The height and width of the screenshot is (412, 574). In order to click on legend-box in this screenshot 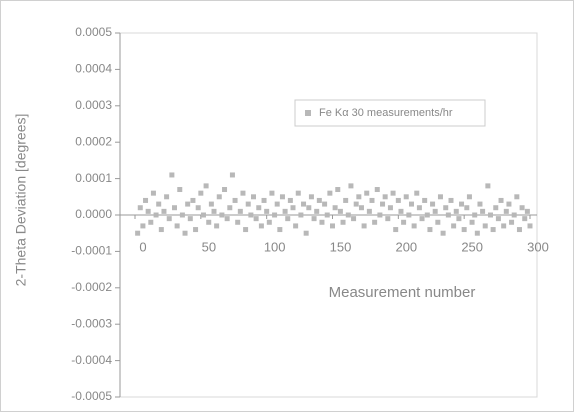, I will do `click(390, 113)`.